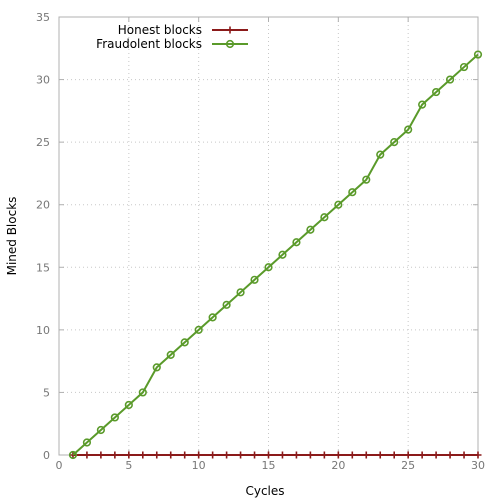 Image resolution: width=500 pixels, height=500 pixels. I want to click on x-tick-label: 0, so click(59, 465).